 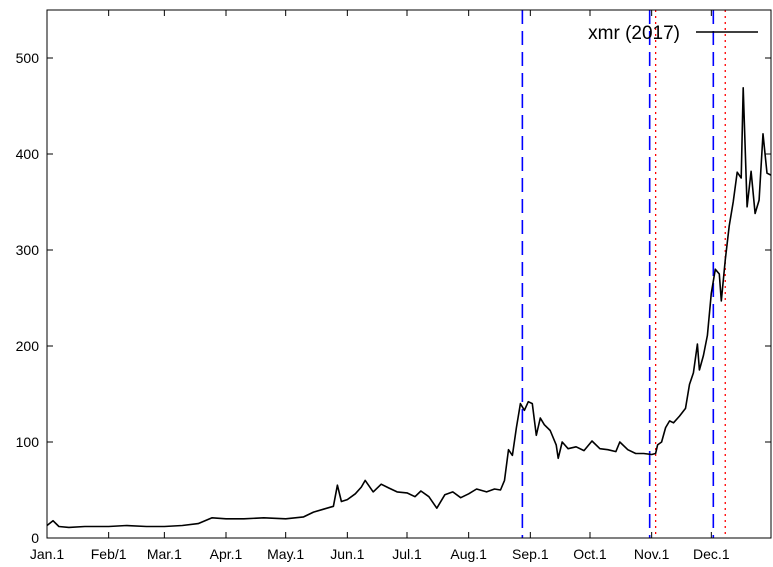 I want to click on y-tick-label-400: 400, so click(x=28, y=154).